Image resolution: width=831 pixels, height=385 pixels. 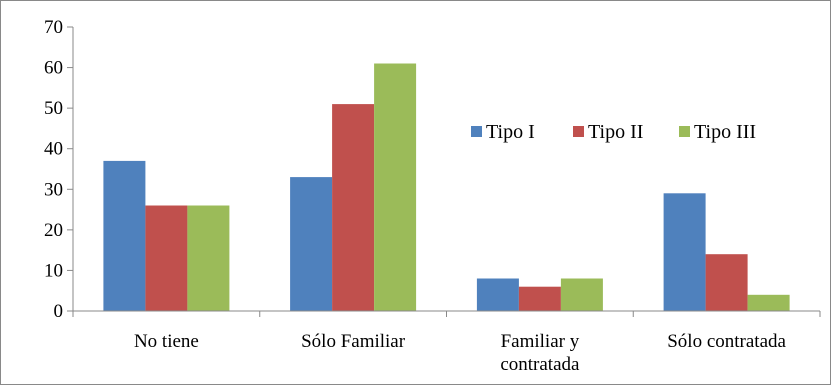 I want to click on category-label: Sólo contratada, so click(x=726, y=341).